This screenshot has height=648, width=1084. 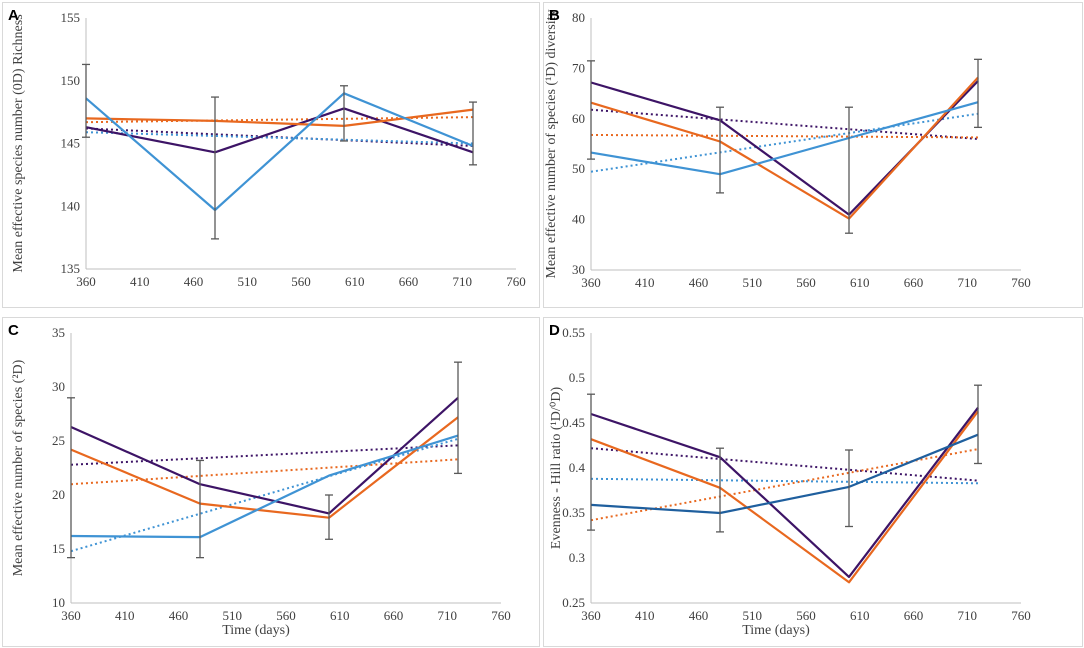 I want to click on y-tick-label: 0.45, so click(x=573, y=422).